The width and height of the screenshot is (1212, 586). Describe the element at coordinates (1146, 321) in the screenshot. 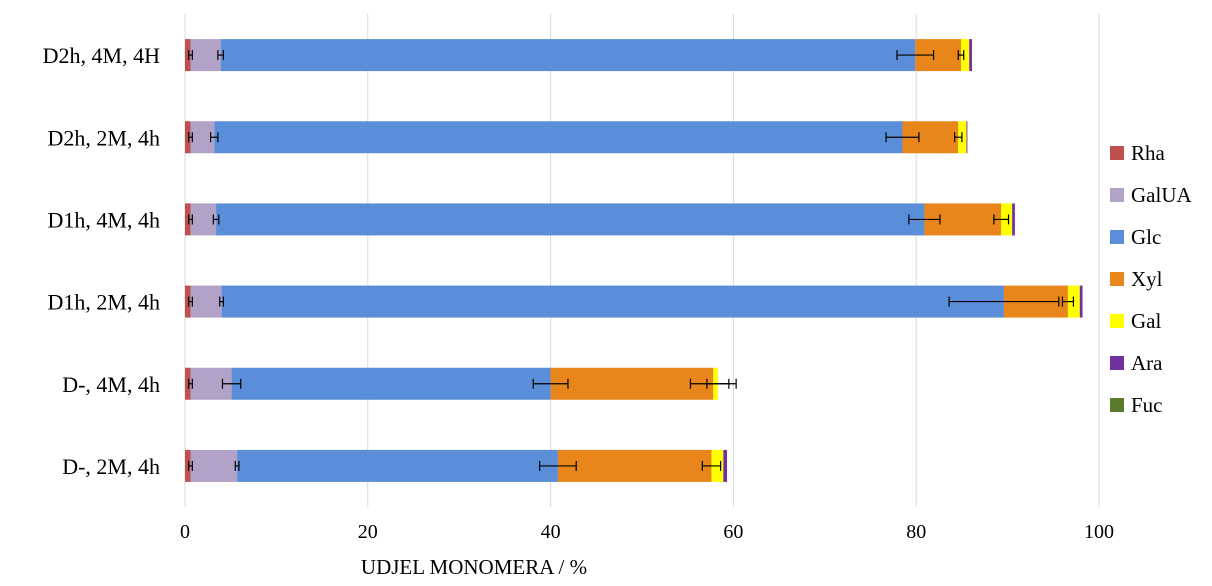

I see `legend-label: Gal` at that location.